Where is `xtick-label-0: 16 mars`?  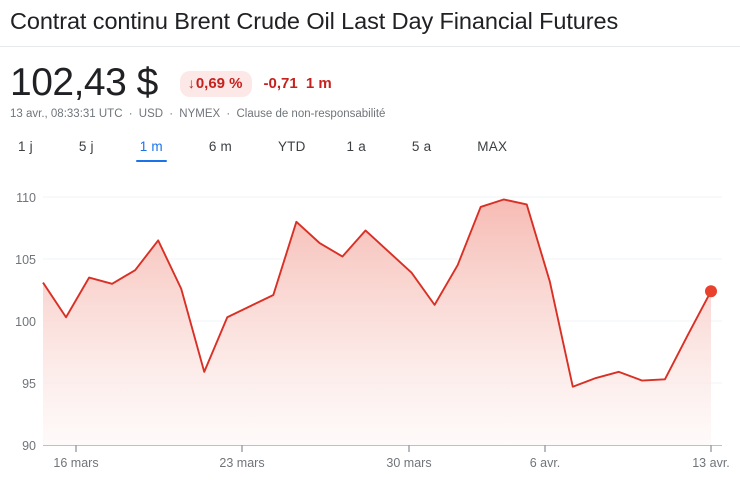
xtick-label-0: 16 mars is located at coordinates (75, 463).